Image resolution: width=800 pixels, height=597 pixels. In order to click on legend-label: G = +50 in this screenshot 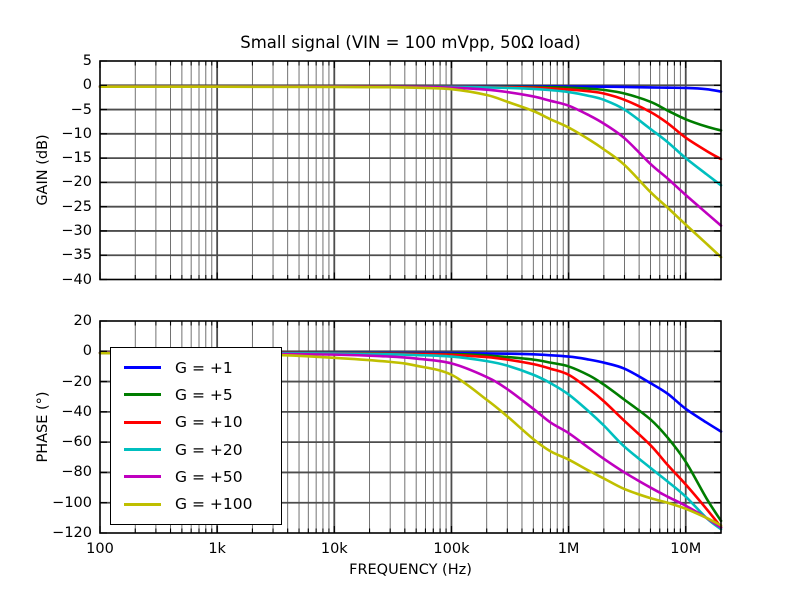, I will do `click(209, 476)`.